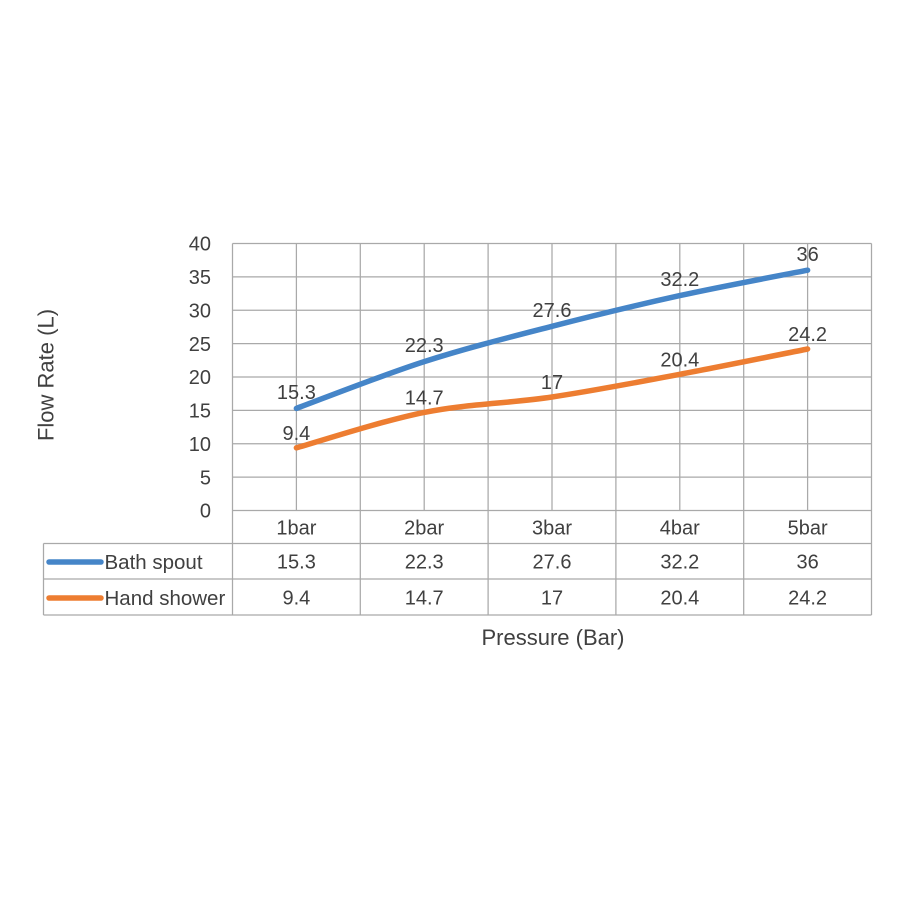 The height and width of the screenshot is (900, 900). I want to click on svg-text: Hand shower, so click(165, 598).